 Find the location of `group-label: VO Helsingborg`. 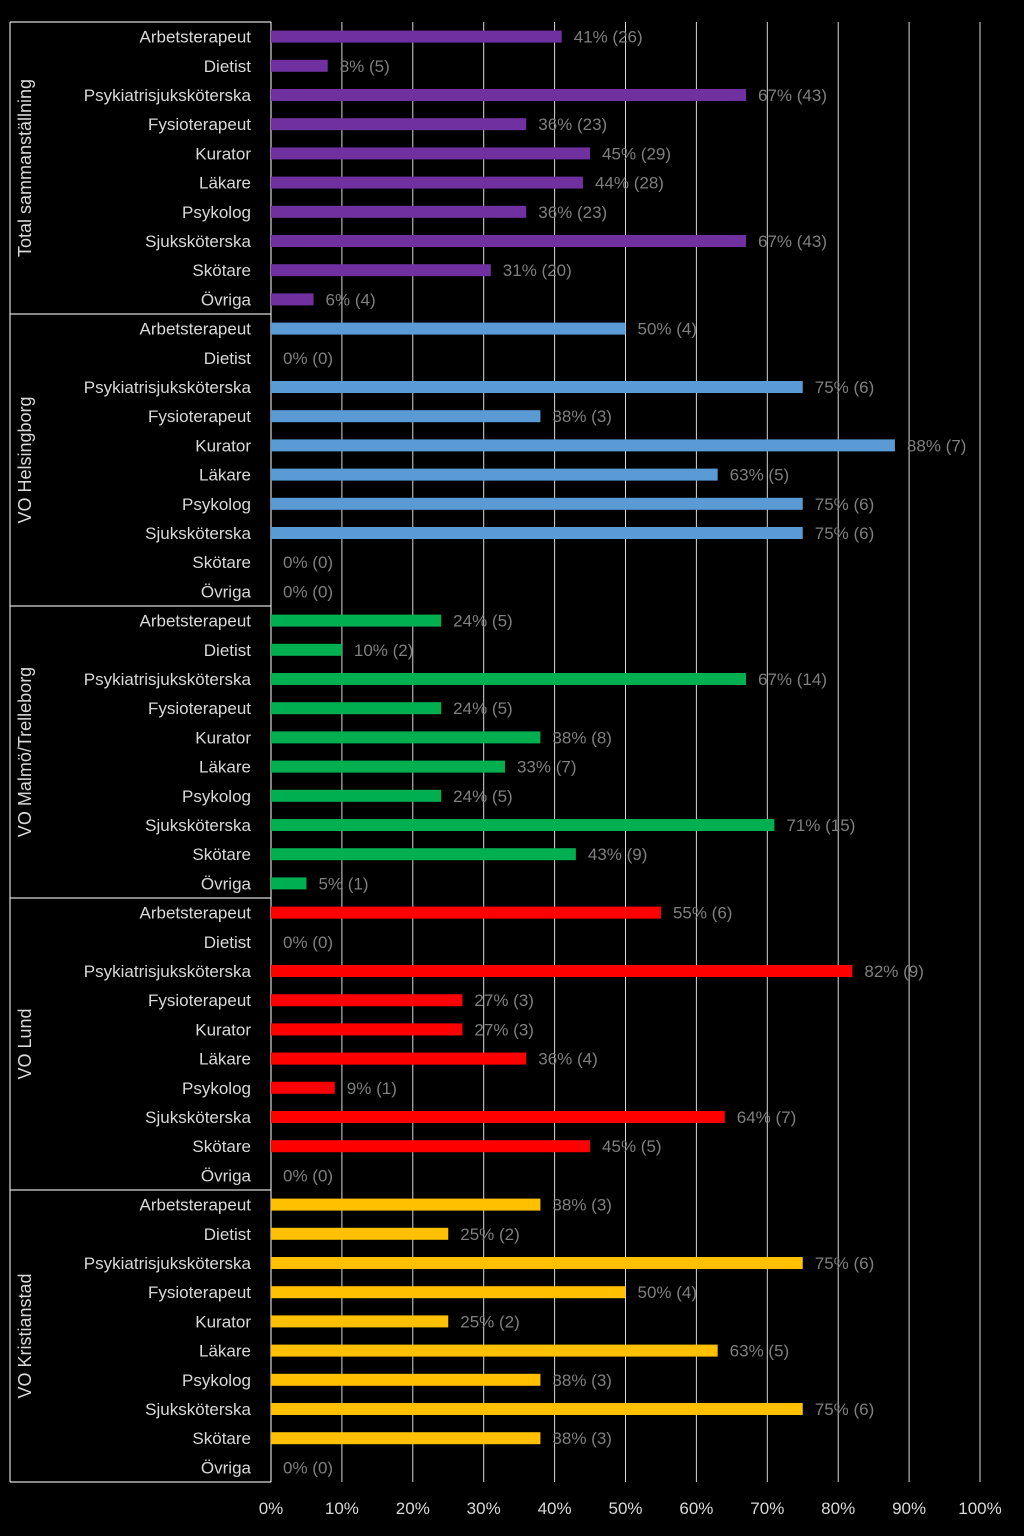

group-label: VO Helsingborg is located at coordinates (25, 459).